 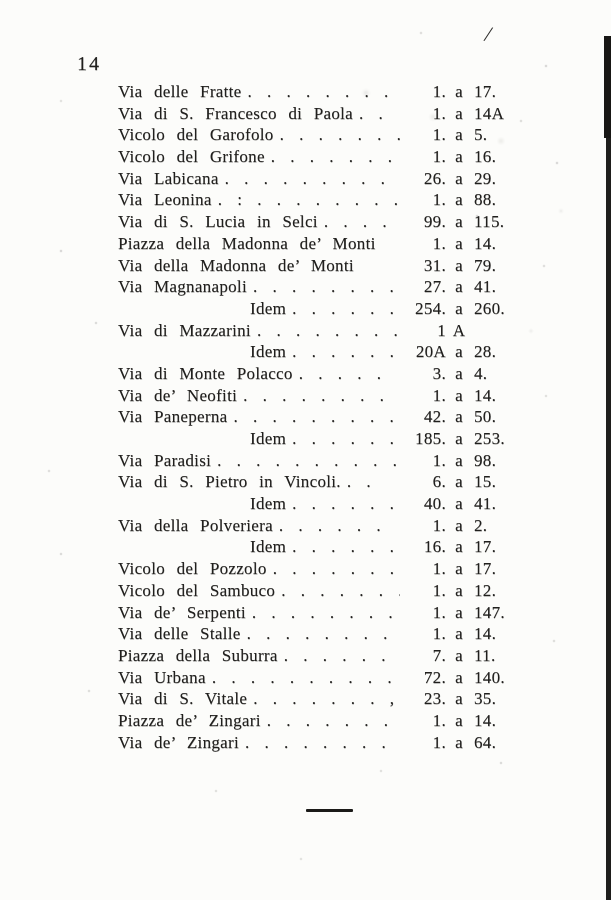 What do you see at coordinates (485, 178) in the screenshot?
I see `number-to: 29.` at bounding box center [485, 178].